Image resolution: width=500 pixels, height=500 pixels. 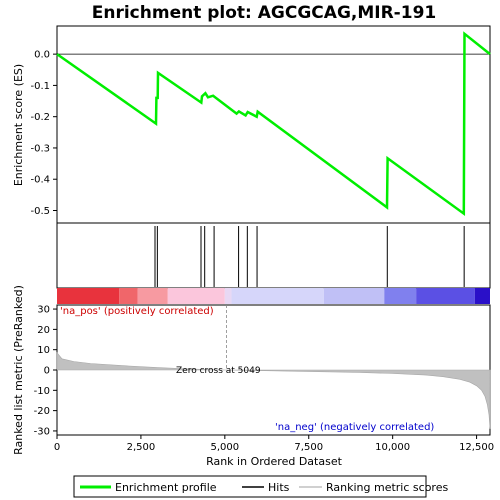 I want to click on metric-y-tick-label: 30, so click(x=43, y=310).